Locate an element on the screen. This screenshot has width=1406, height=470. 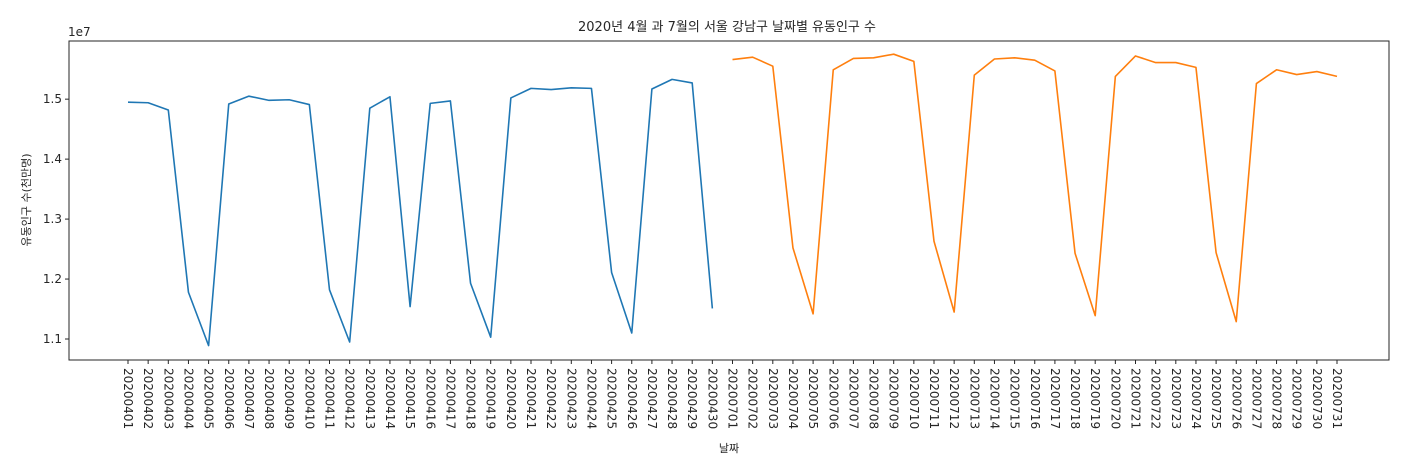
x-tick-label: 20200405 is located at coordinates (209, 398).